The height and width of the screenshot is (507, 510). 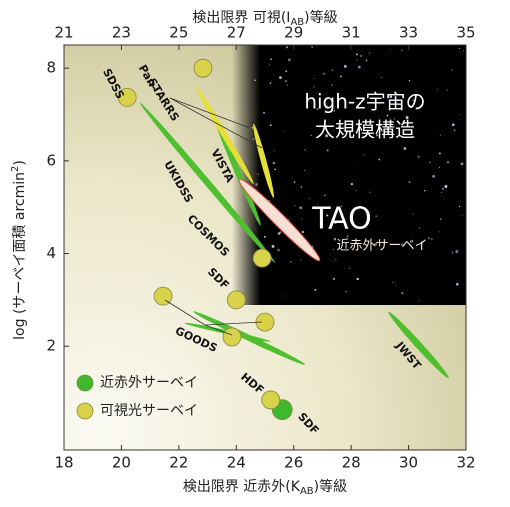 I want to click on y-tick-label: 8, so click(x=51, y=68).